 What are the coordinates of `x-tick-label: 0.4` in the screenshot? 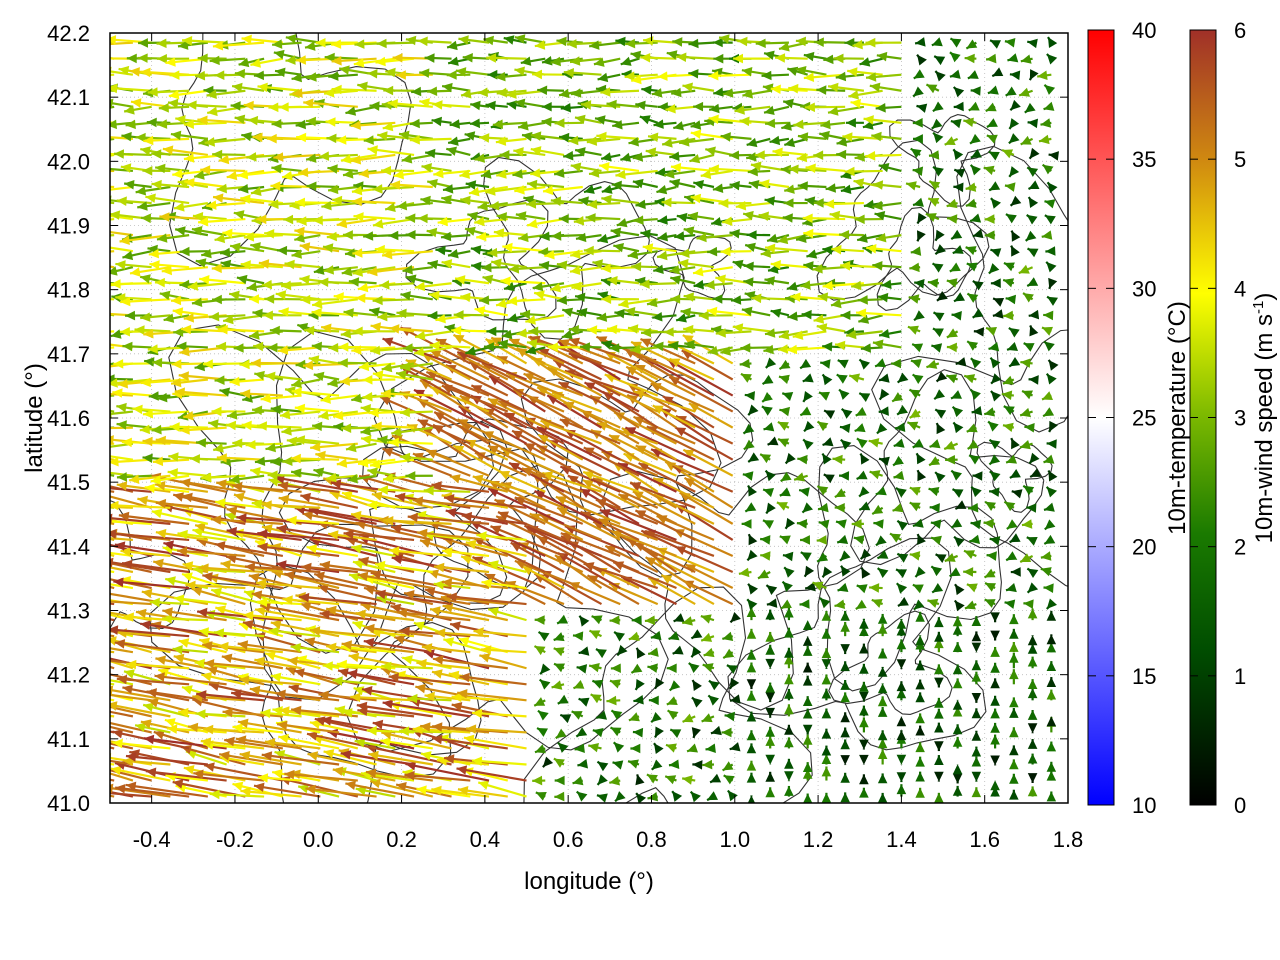 It's located at (485, 839).